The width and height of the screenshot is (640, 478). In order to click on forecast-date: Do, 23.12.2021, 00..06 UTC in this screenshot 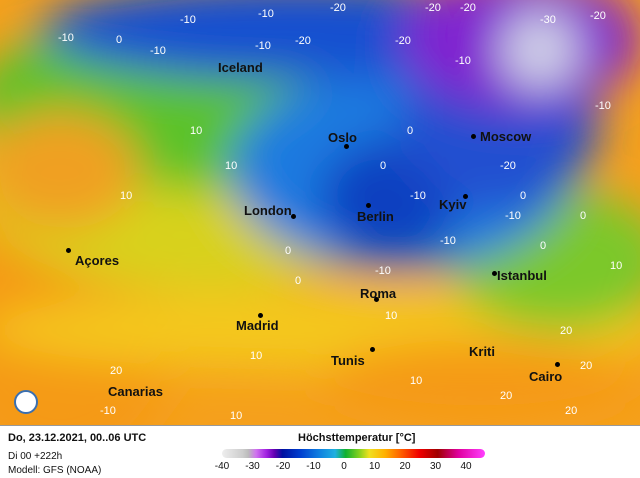, I will do `click(77, 438)`.